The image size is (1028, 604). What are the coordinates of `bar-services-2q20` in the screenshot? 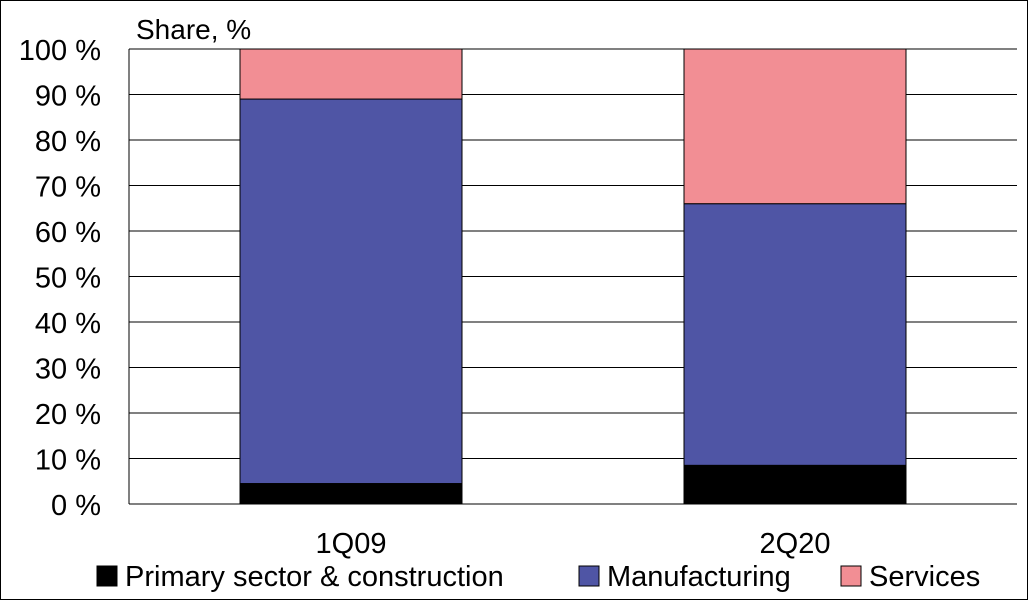 It's located at (795, 126).